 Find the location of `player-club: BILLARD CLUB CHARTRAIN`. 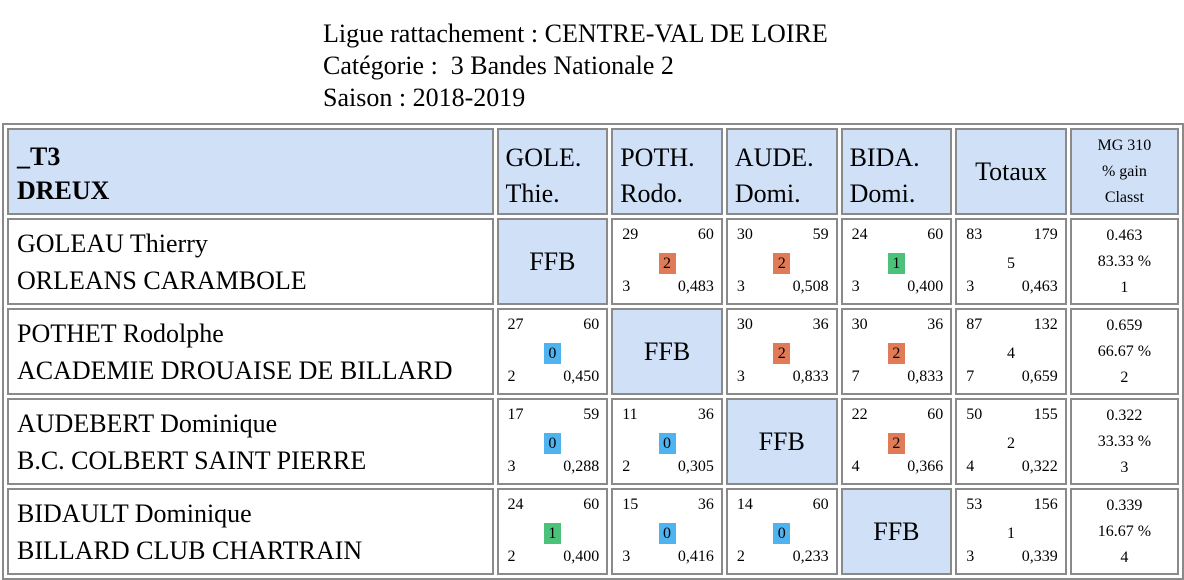

player-club: BILLARD CLUB CHARTRAIN is located at coordinates (190, 550).